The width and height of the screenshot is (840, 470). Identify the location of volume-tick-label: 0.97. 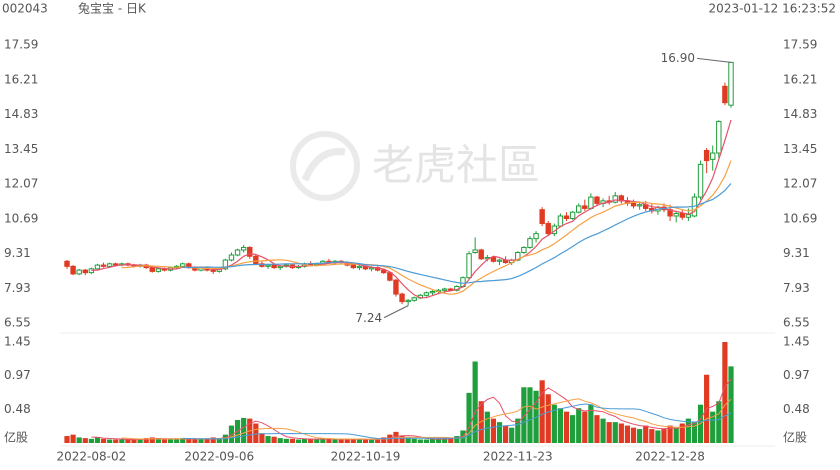
(17, 375).